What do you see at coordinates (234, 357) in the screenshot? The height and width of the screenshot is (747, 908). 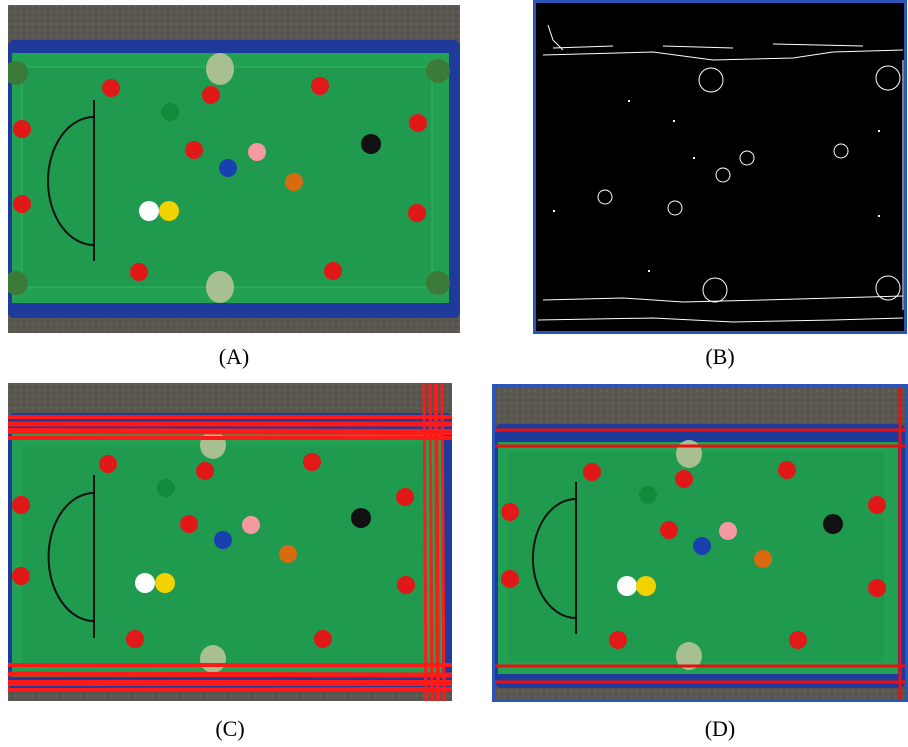 I see `panel-a-caption: (A)` at bounding box center [234, 357].